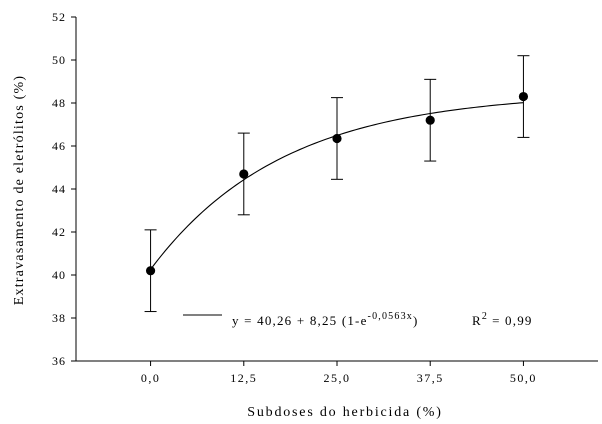 The image size is (602, 424). Describe the element at coordinates (390, 316) in the screenshot. I see `equation-exponent: -0,0563x` at that location.